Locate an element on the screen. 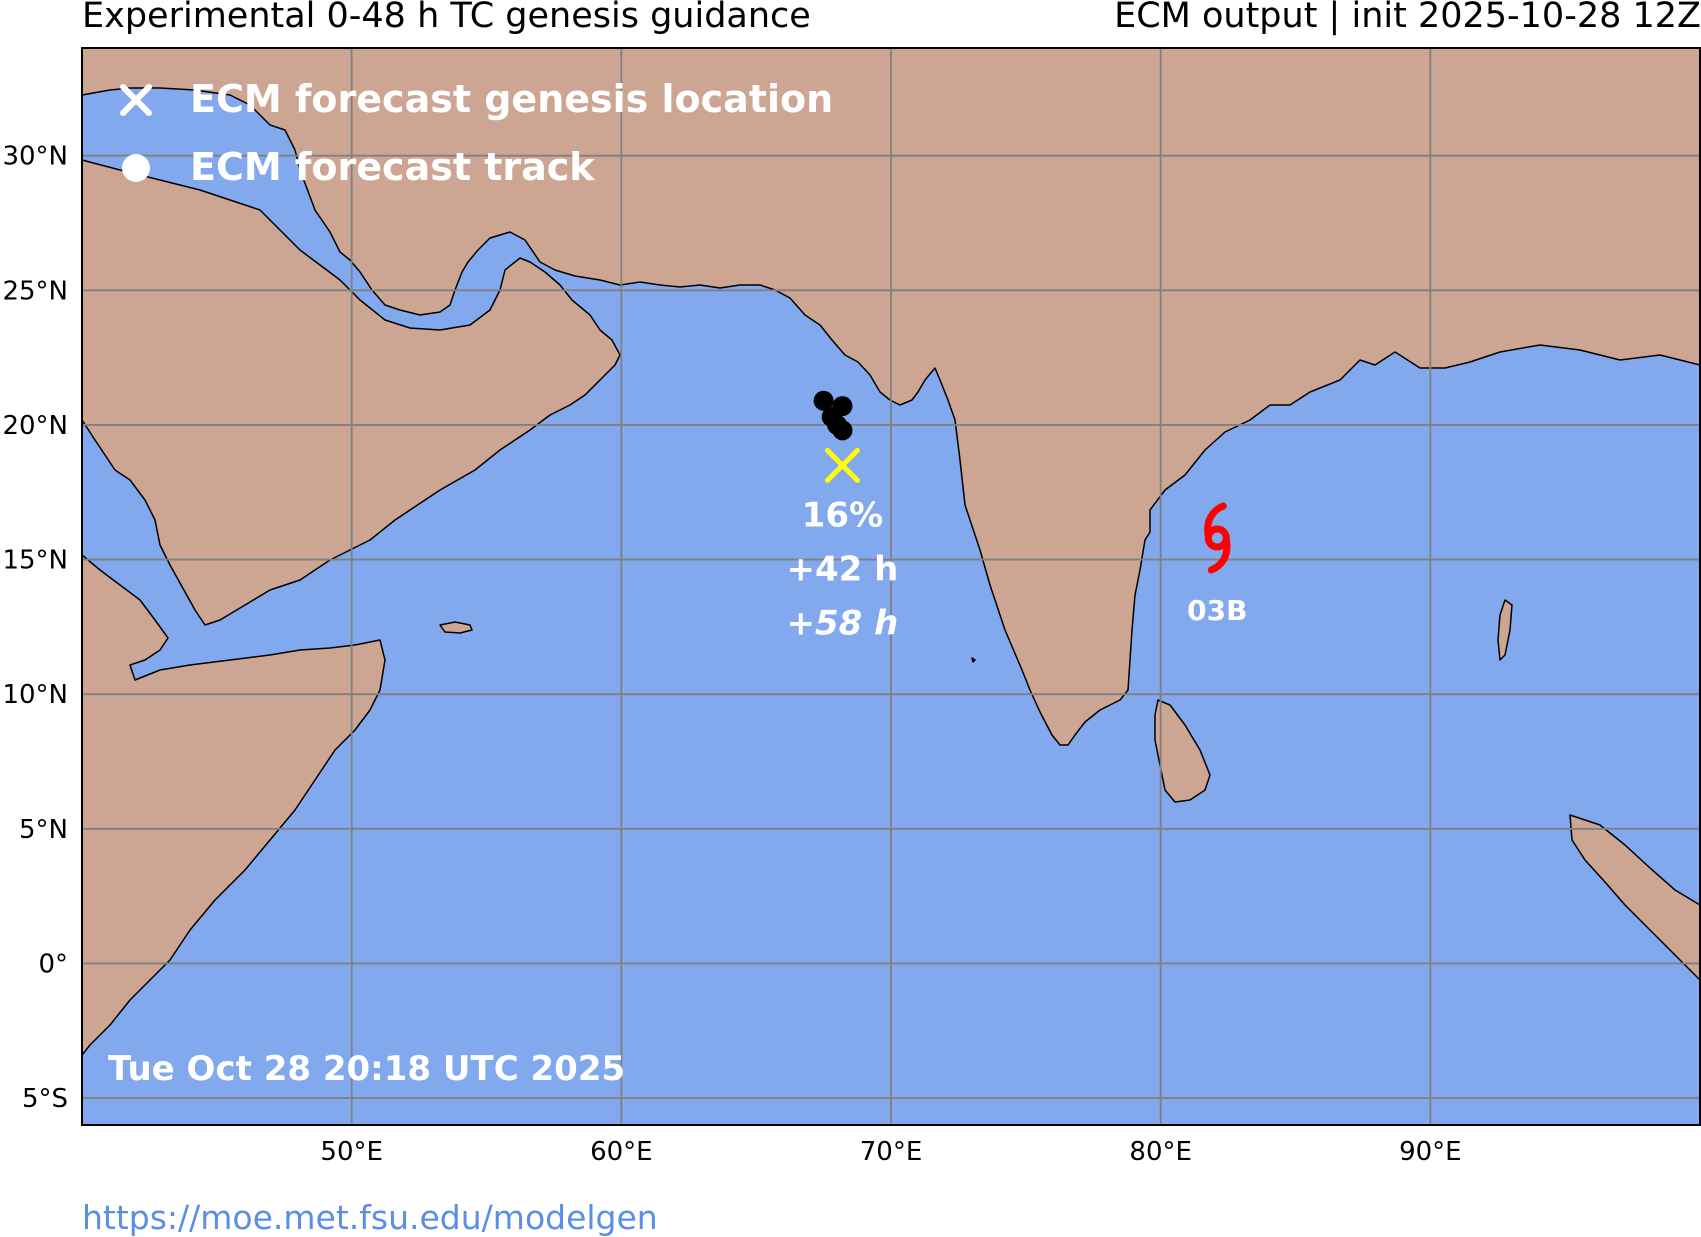  genesis-lead-time-italic: +58 h is located at coordinates (843, 623).